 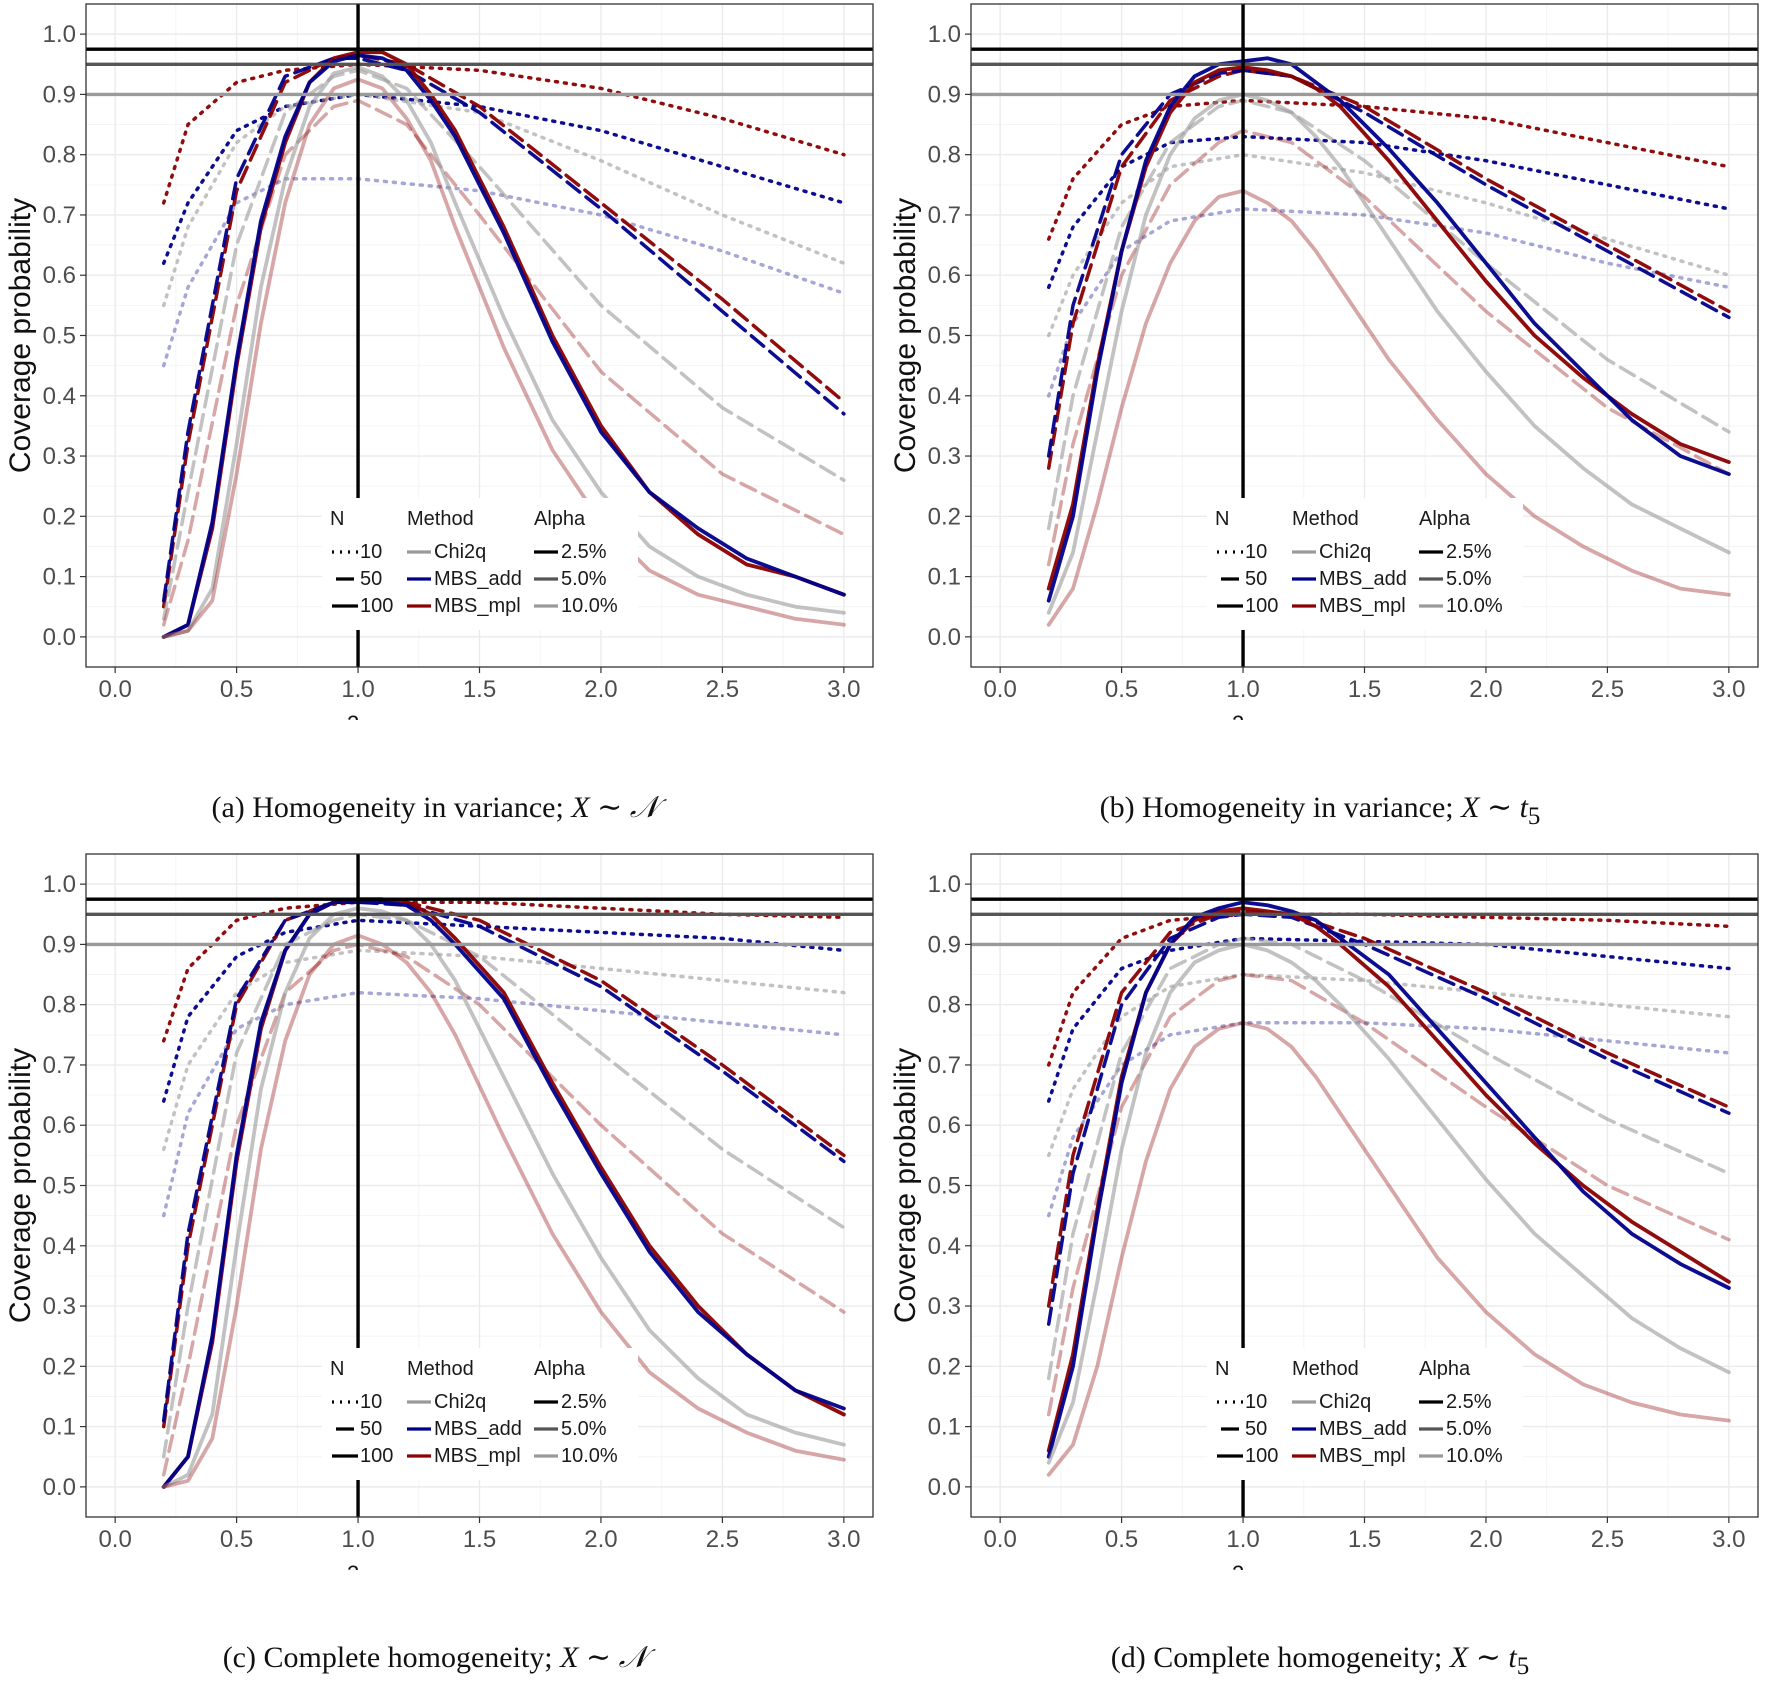 What do you see at coordinates (59, 94) in the screenshot?
I see `y-tick-label: 0.9` at bounding box center [59, 94].